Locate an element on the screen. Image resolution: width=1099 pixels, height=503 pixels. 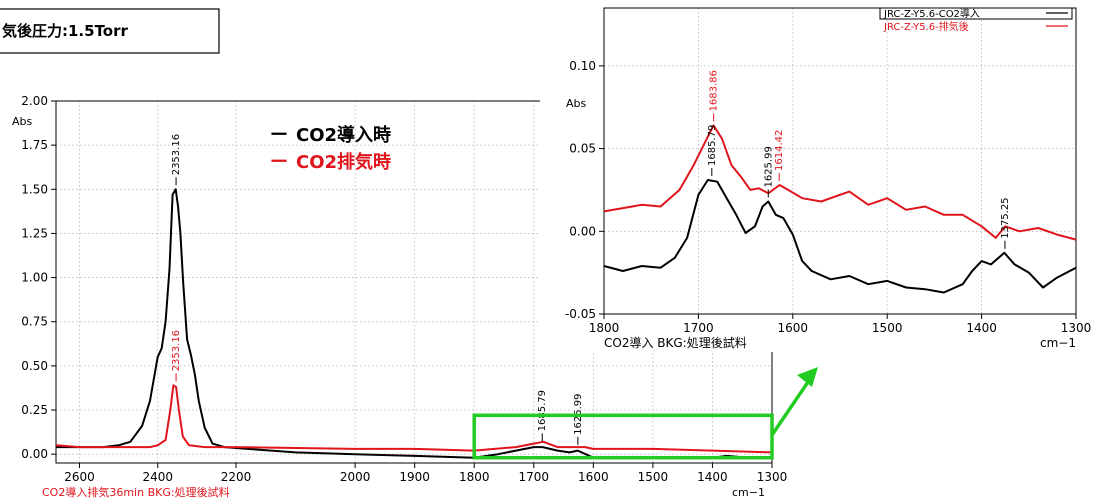
inset-legend-label-red: JRC-Z-Y5.6-排気後 is located at coordinates (926, 26).